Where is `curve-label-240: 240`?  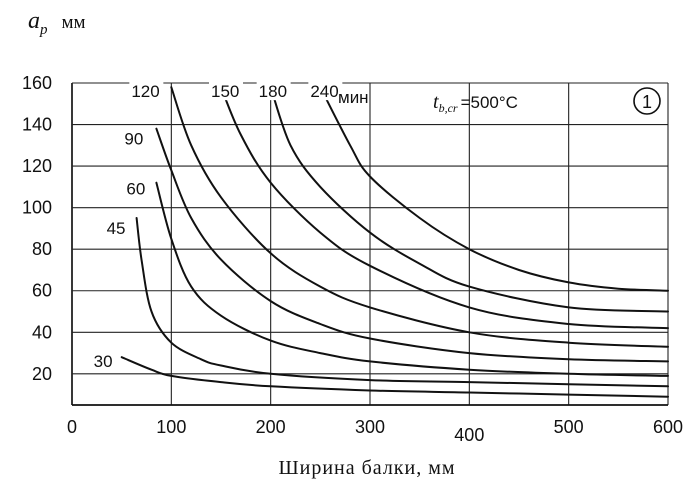 curve-label-240: 240 is located at coordinates (324, 91).